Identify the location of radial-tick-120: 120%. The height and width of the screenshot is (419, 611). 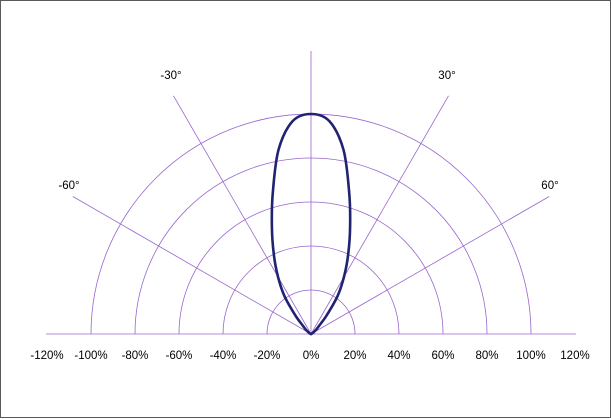
(574, 356).